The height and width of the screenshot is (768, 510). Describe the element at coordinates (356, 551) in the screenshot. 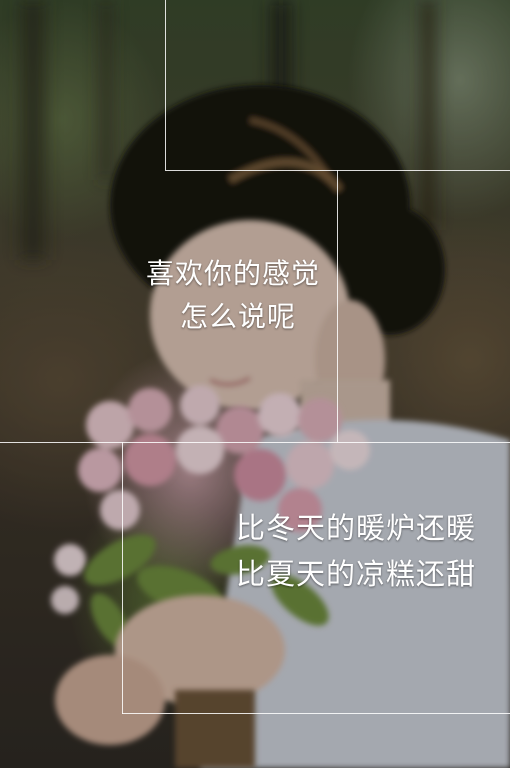

I see `caption-bottom: 比冬天的暖炉还暖 比夏天的凉糕还甜` at that location.